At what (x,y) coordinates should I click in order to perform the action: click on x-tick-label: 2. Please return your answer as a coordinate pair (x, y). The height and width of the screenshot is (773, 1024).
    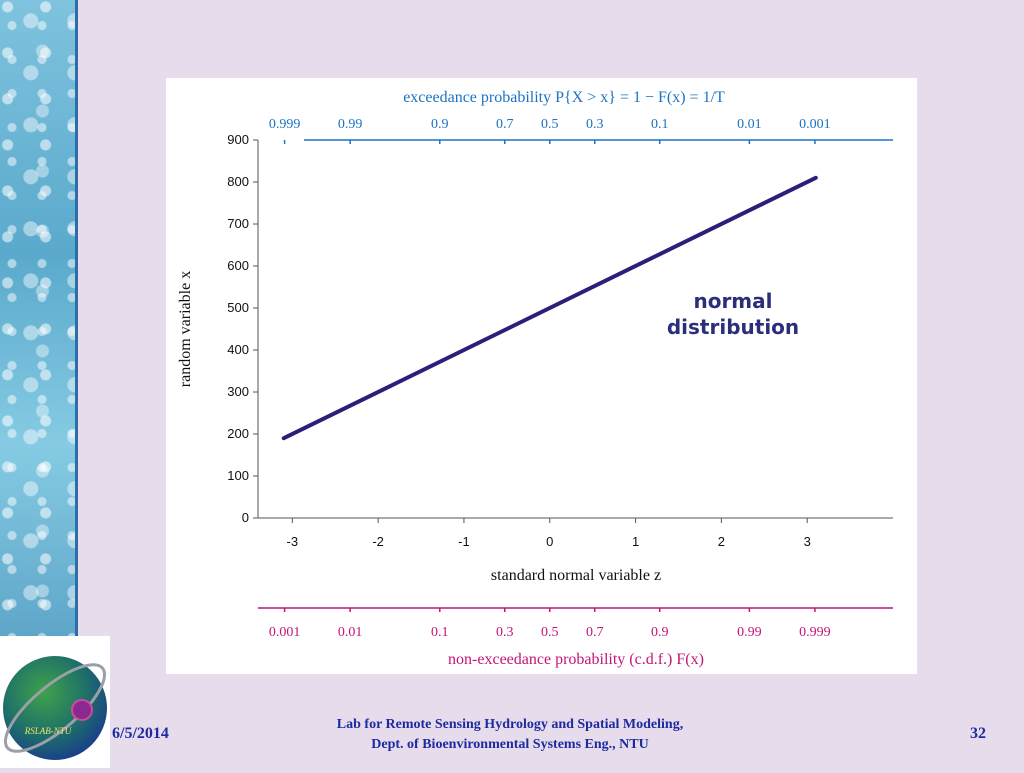
    Looking at the image, I should click on (721, 541).